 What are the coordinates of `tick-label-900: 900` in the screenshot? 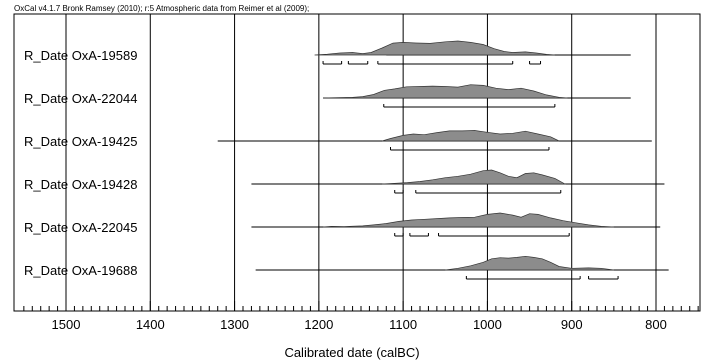 It's located at (572, 324).